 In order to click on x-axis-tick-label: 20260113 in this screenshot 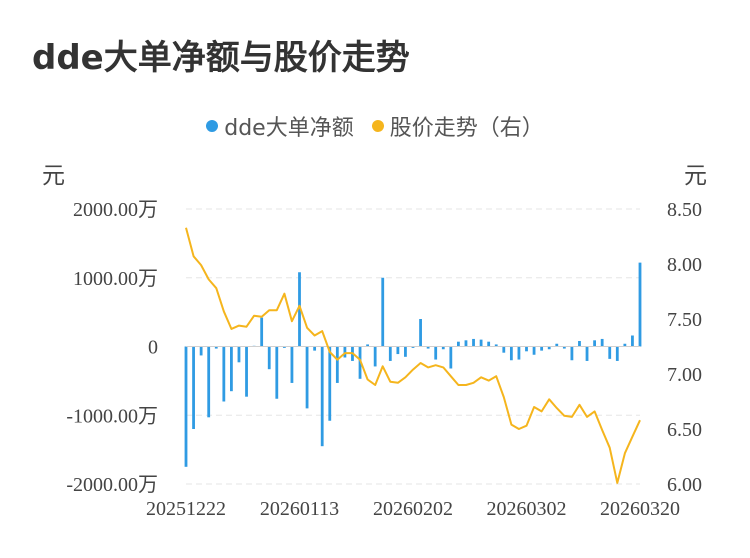, I will do `click(299, 509)`.